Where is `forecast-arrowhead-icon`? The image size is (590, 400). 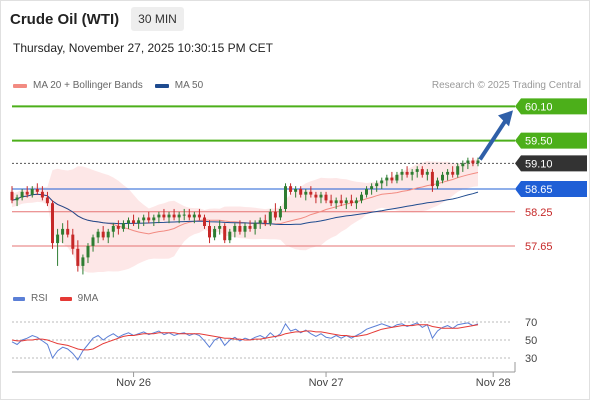
forecast-arrowhead-icon is located at coordinates (505, 118).